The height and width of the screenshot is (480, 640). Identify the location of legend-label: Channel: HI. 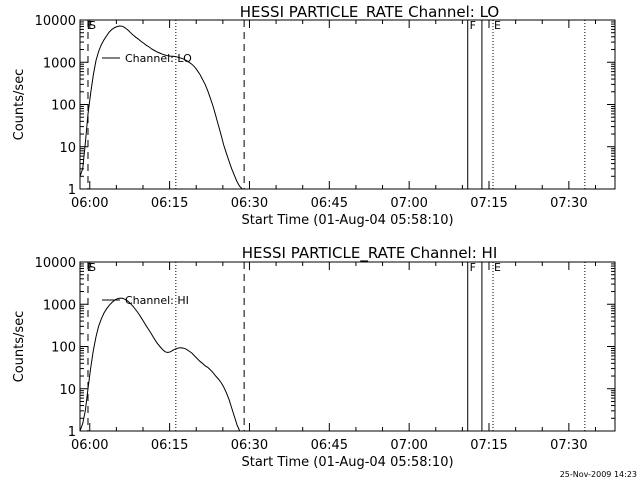
(157, 300).